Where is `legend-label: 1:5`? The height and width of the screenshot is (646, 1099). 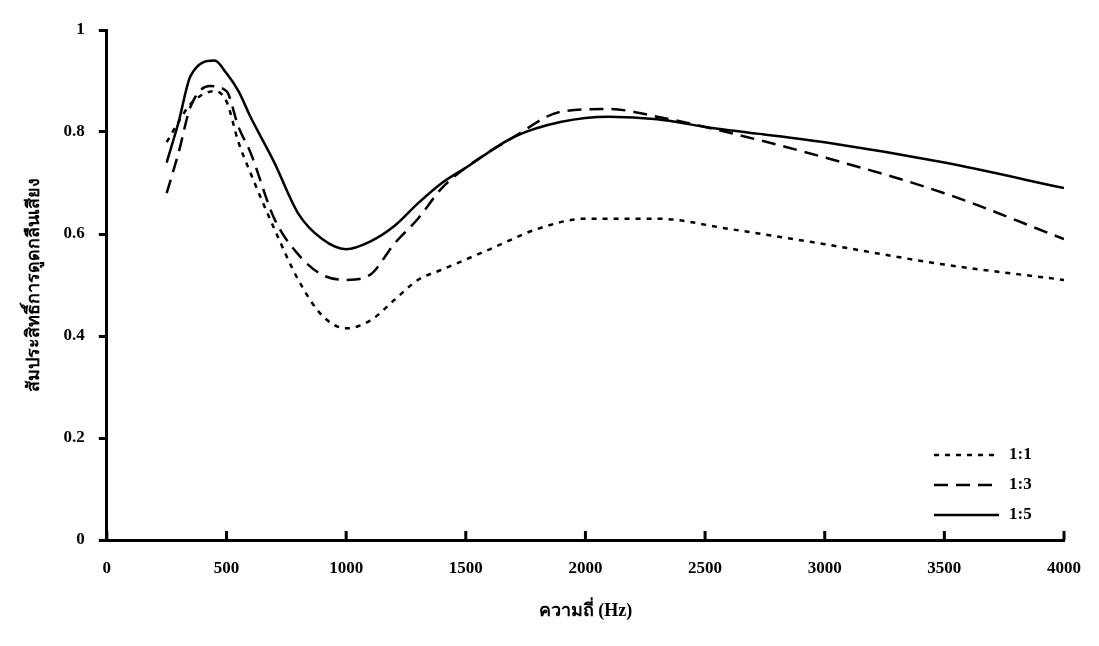 legend-label: 1:5 is located at coordinates (1020, 514).